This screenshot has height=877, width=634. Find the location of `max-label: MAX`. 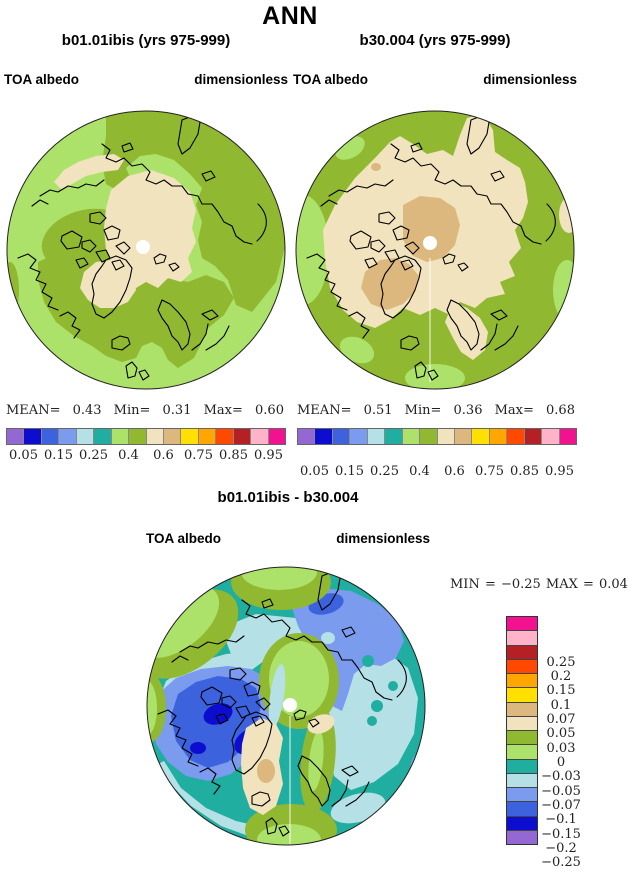

max-label: MAX is located at coordinates (561, 584).